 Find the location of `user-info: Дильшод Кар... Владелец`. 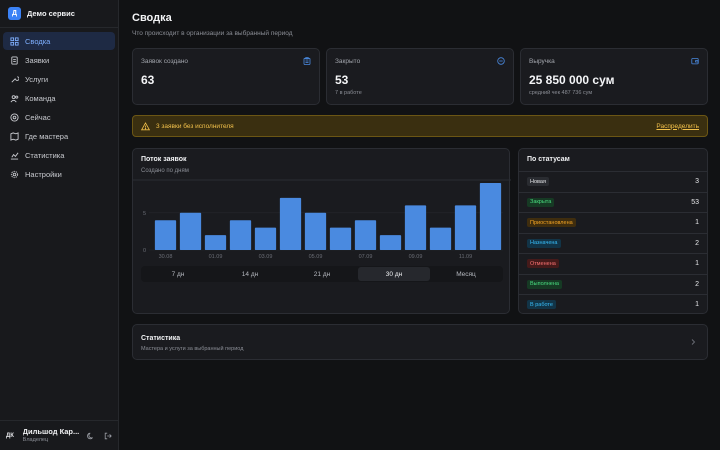

user-info: Дильшод Кар... Владелец is located at coordinates (51, 435).